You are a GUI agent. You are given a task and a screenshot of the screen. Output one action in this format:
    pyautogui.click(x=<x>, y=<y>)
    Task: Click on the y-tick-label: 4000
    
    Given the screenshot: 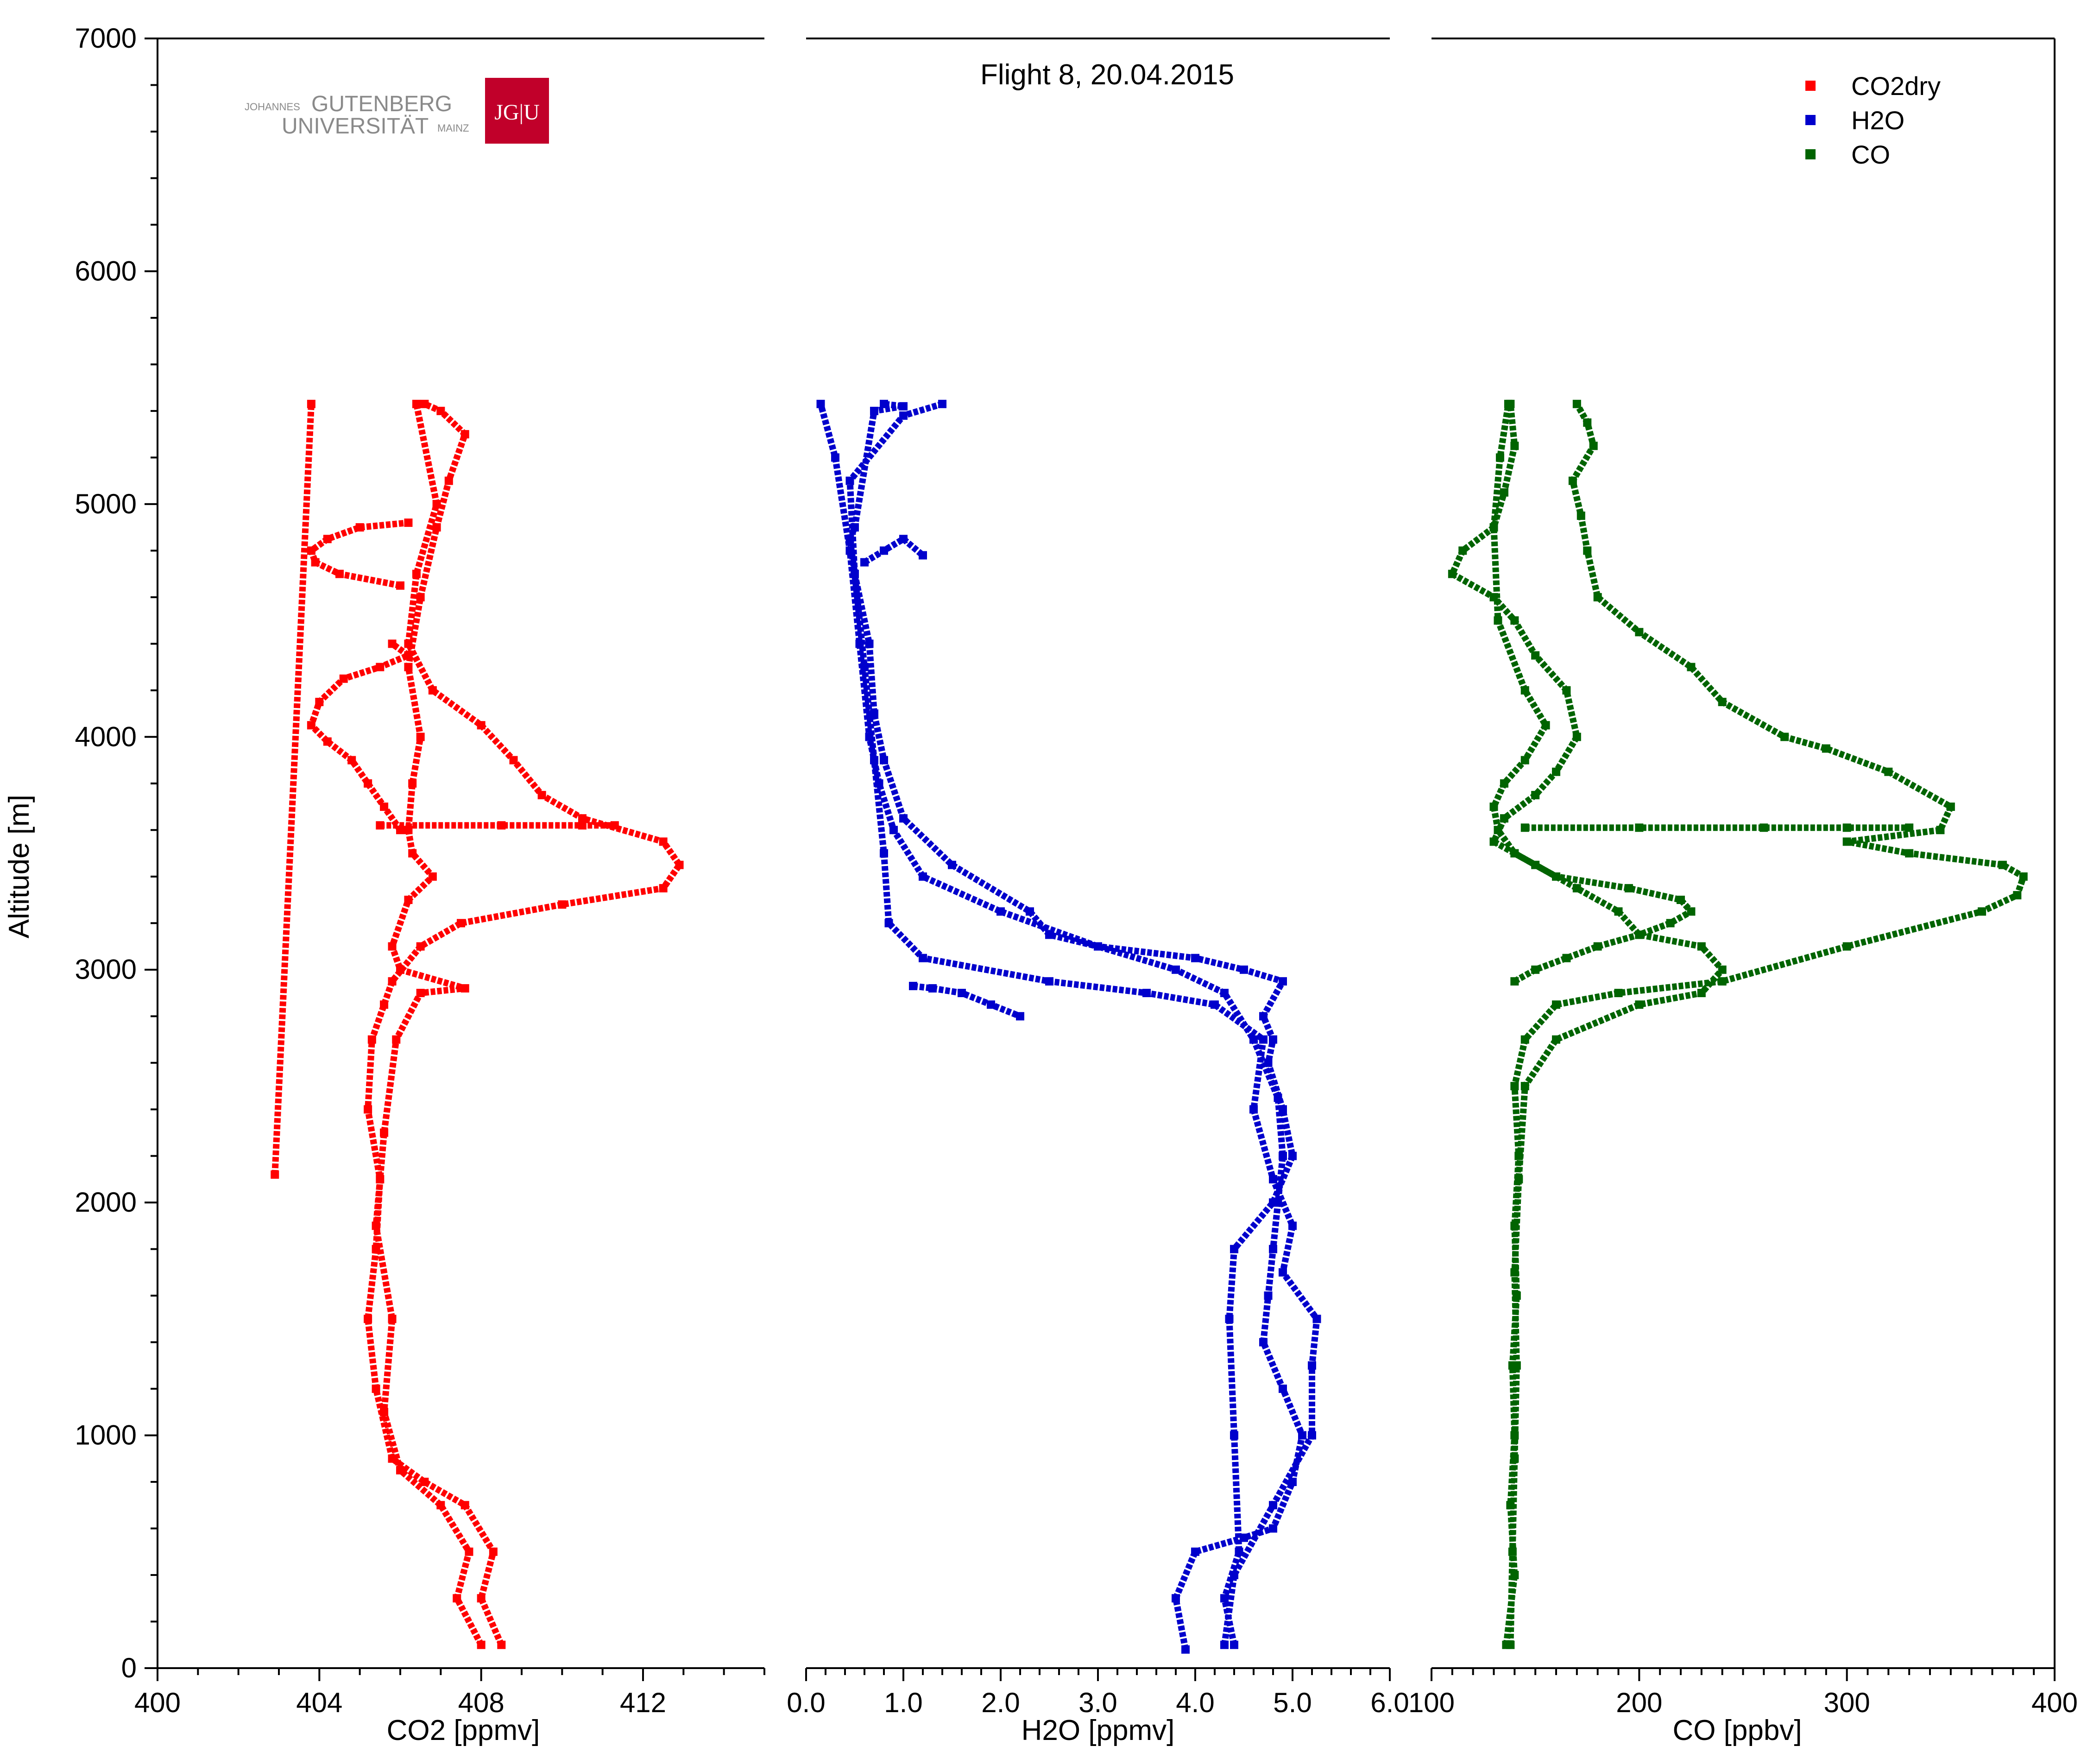 What is the action you would take?
    pyautogui.click(x=106, y=737)
    